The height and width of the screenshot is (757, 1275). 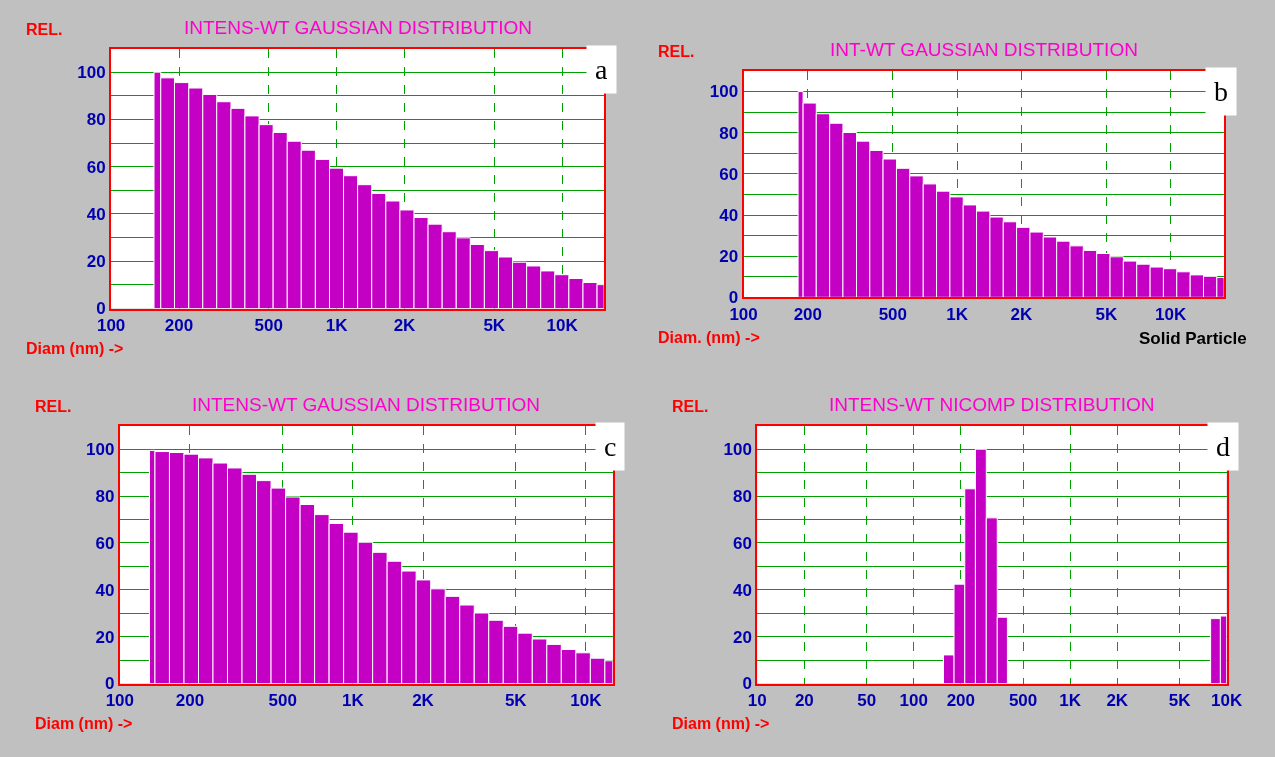 I want to click on annotation: b, so click(x=1221, y=91).